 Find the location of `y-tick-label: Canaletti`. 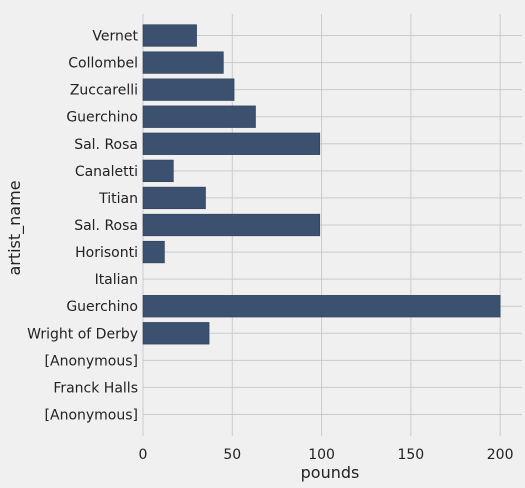

y-tick-label: Canaletti is located at coordinates (106, 172).